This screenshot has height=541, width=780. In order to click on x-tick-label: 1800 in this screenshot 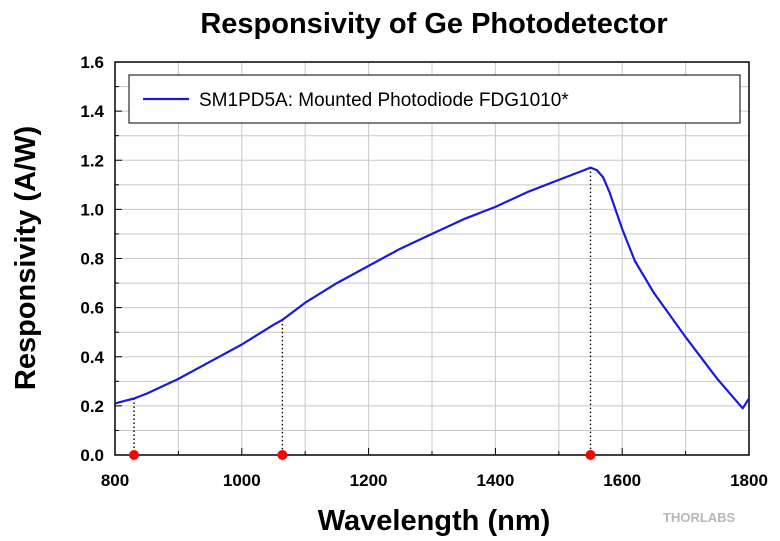, I will do `click(749, 480)`.